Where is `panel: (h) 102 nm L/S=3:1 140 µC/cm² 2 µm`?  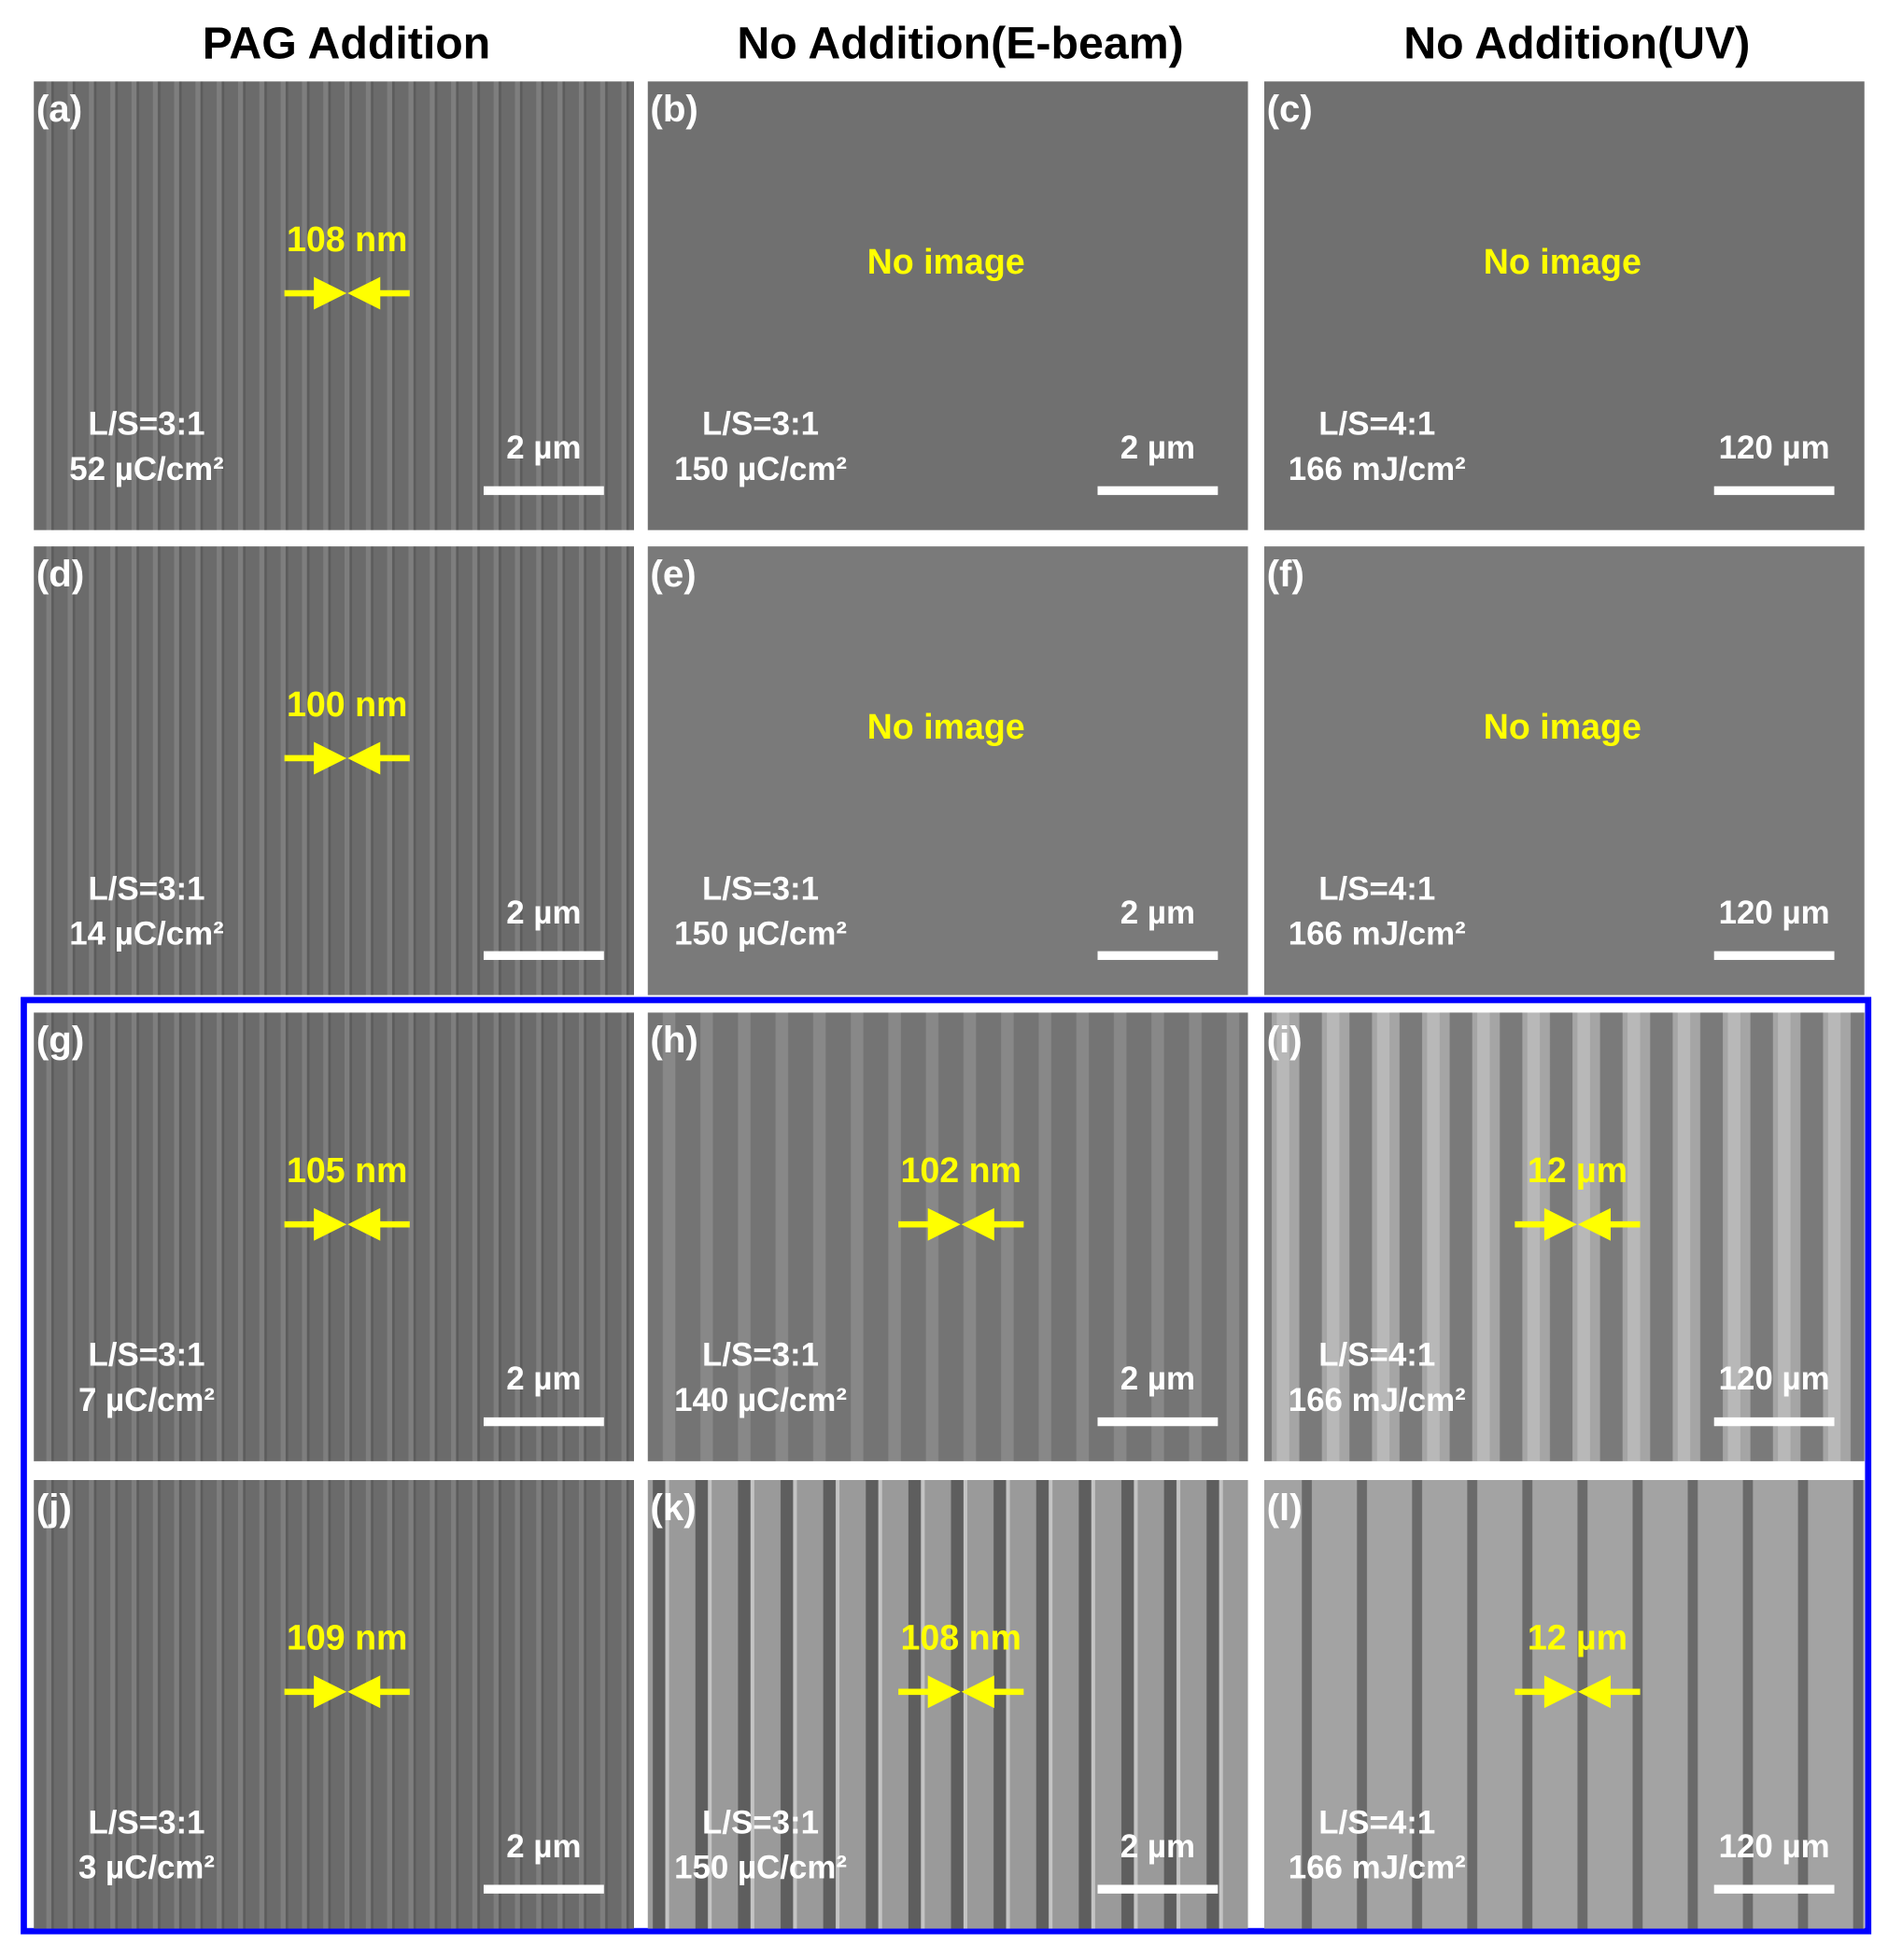
panel: (h) 102 nm L/S=3:1 140 µC/cm² 2 µm is located at coordinates (947, 1236).